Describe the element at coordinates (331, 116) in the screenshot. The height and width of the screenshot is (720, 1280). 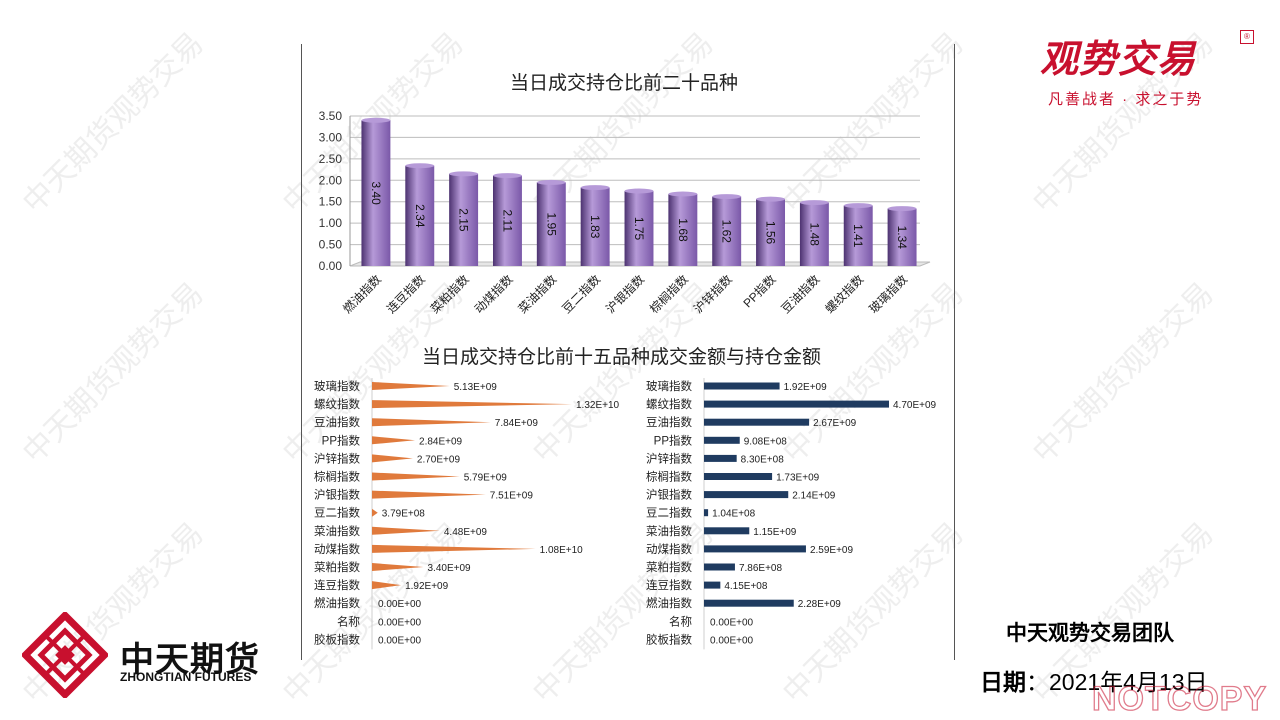
I see `chart1-y-tick: 3.50` at that location.